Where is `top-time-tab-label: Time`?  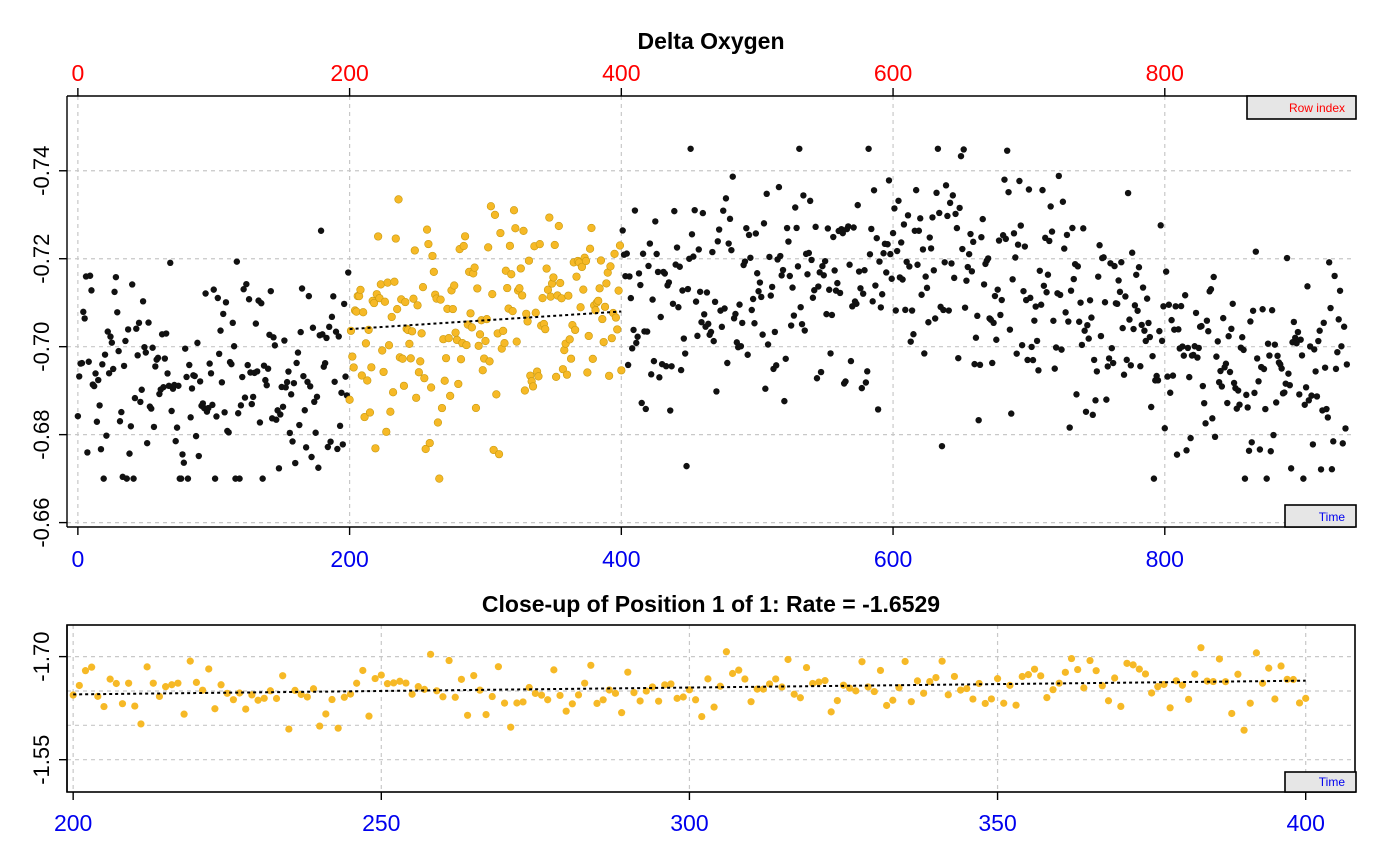
top-time-tab-label: Time is located at coordinates (1332, 517).